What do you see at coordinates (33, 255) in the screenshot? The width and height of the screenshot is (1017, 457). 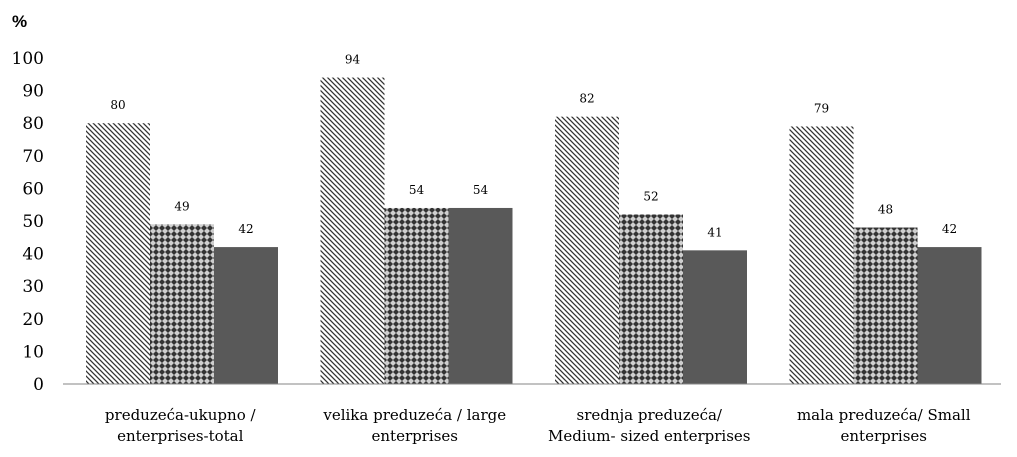 I see `y-tick-label-40: 40` at bounding box center [33, 255].